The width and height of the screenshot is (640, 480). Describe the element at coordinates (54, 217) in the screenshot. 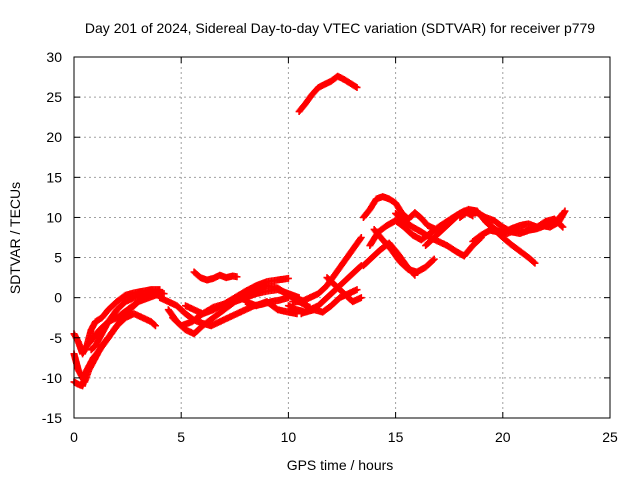

I see `y-tick-label: 10` at that location.